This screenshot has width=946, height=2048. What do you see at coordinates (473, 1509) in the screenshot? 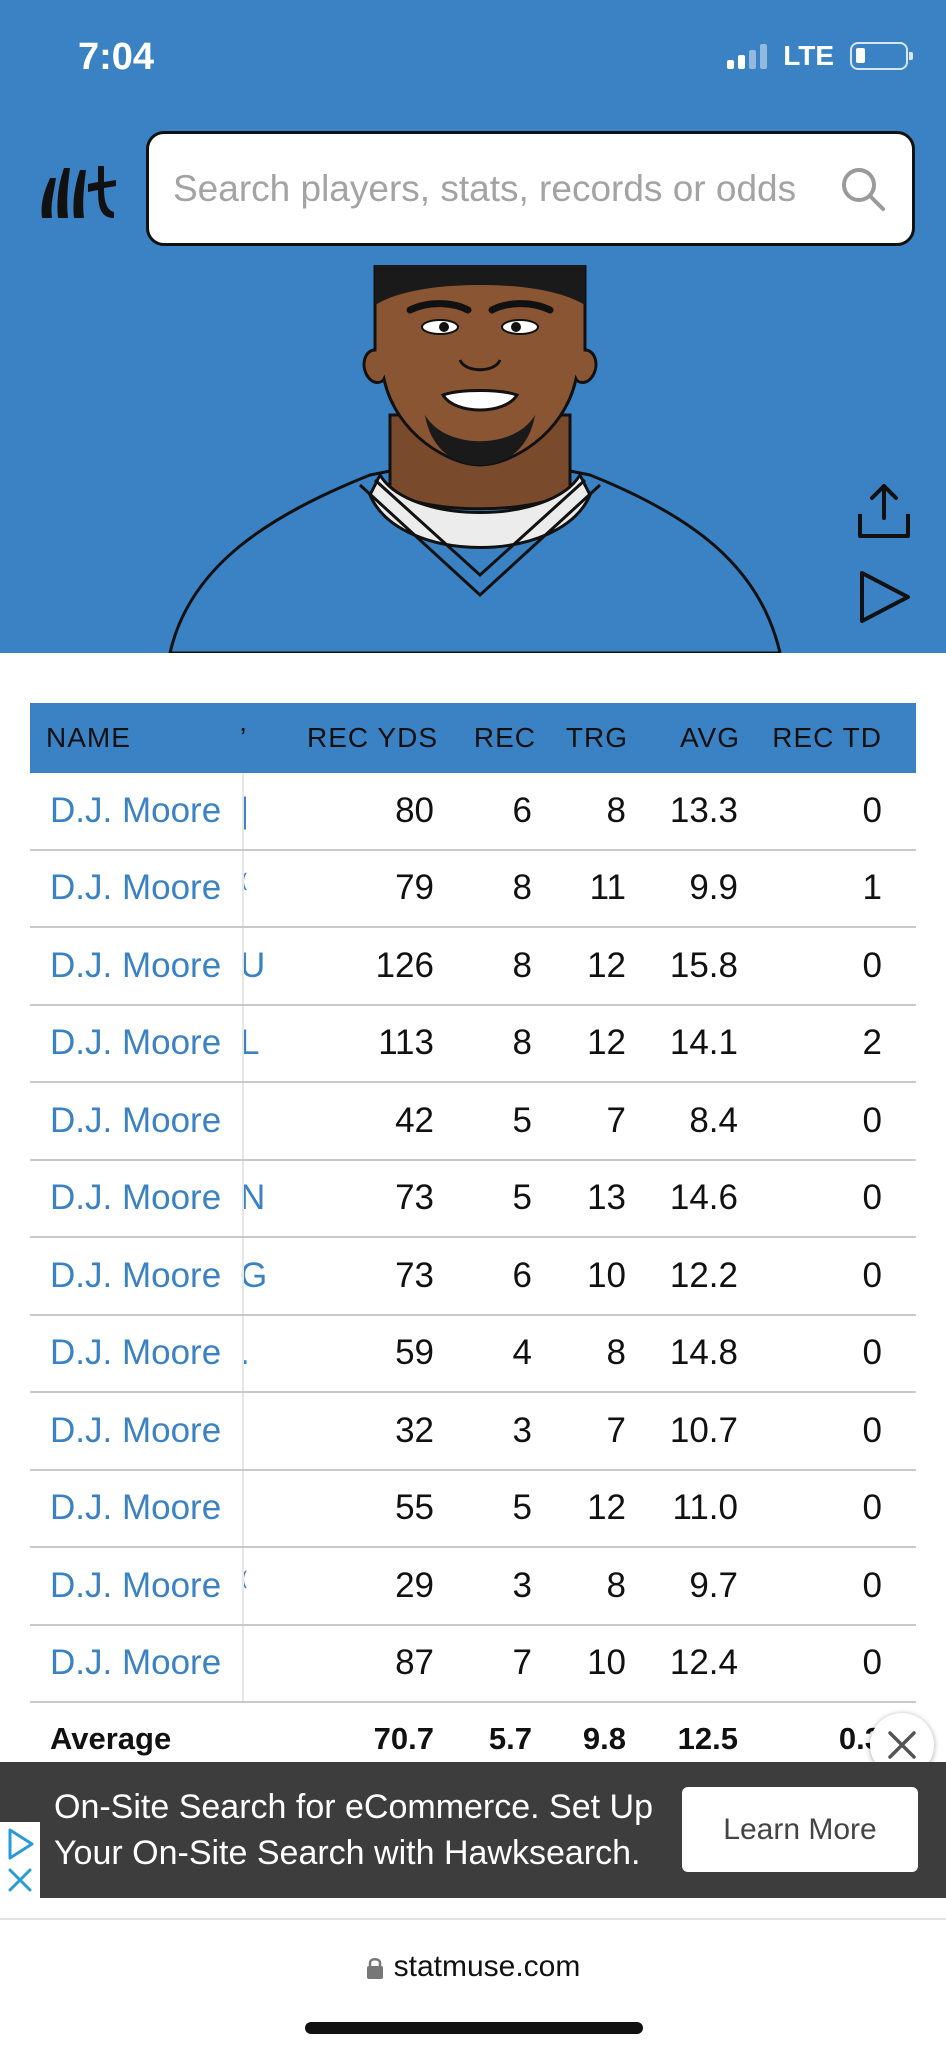
I see `table-row: D.J. Moore 55 5 12 11.0 0` at bounding box center [473, 1509].